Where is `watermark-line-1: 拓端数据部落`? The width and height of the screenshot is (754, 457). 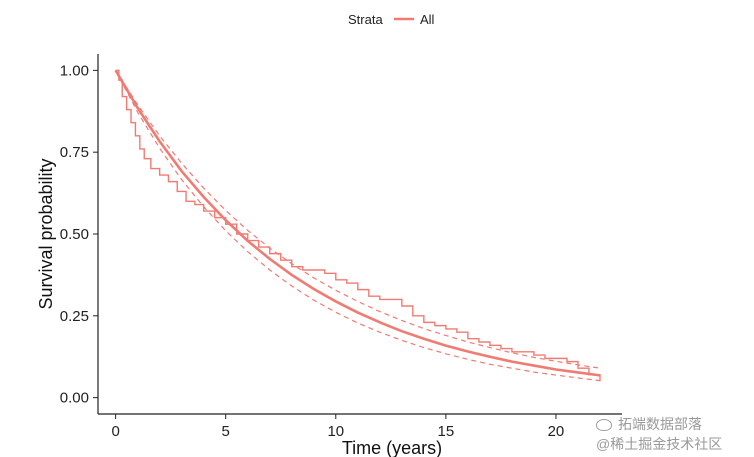 watermark-line-1: 拓端数据部落 is located at coordinates (660, 424).